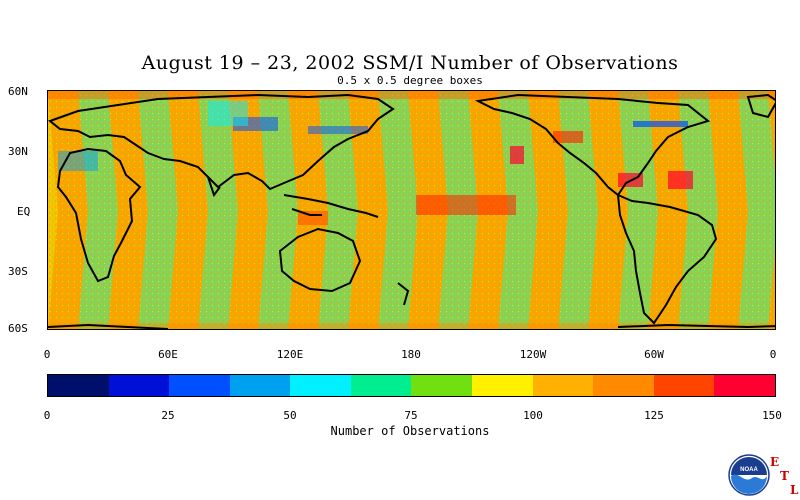  Describe the element at coordinates (495, 178) in the screenshot. I see `high-count-spots` at that location.